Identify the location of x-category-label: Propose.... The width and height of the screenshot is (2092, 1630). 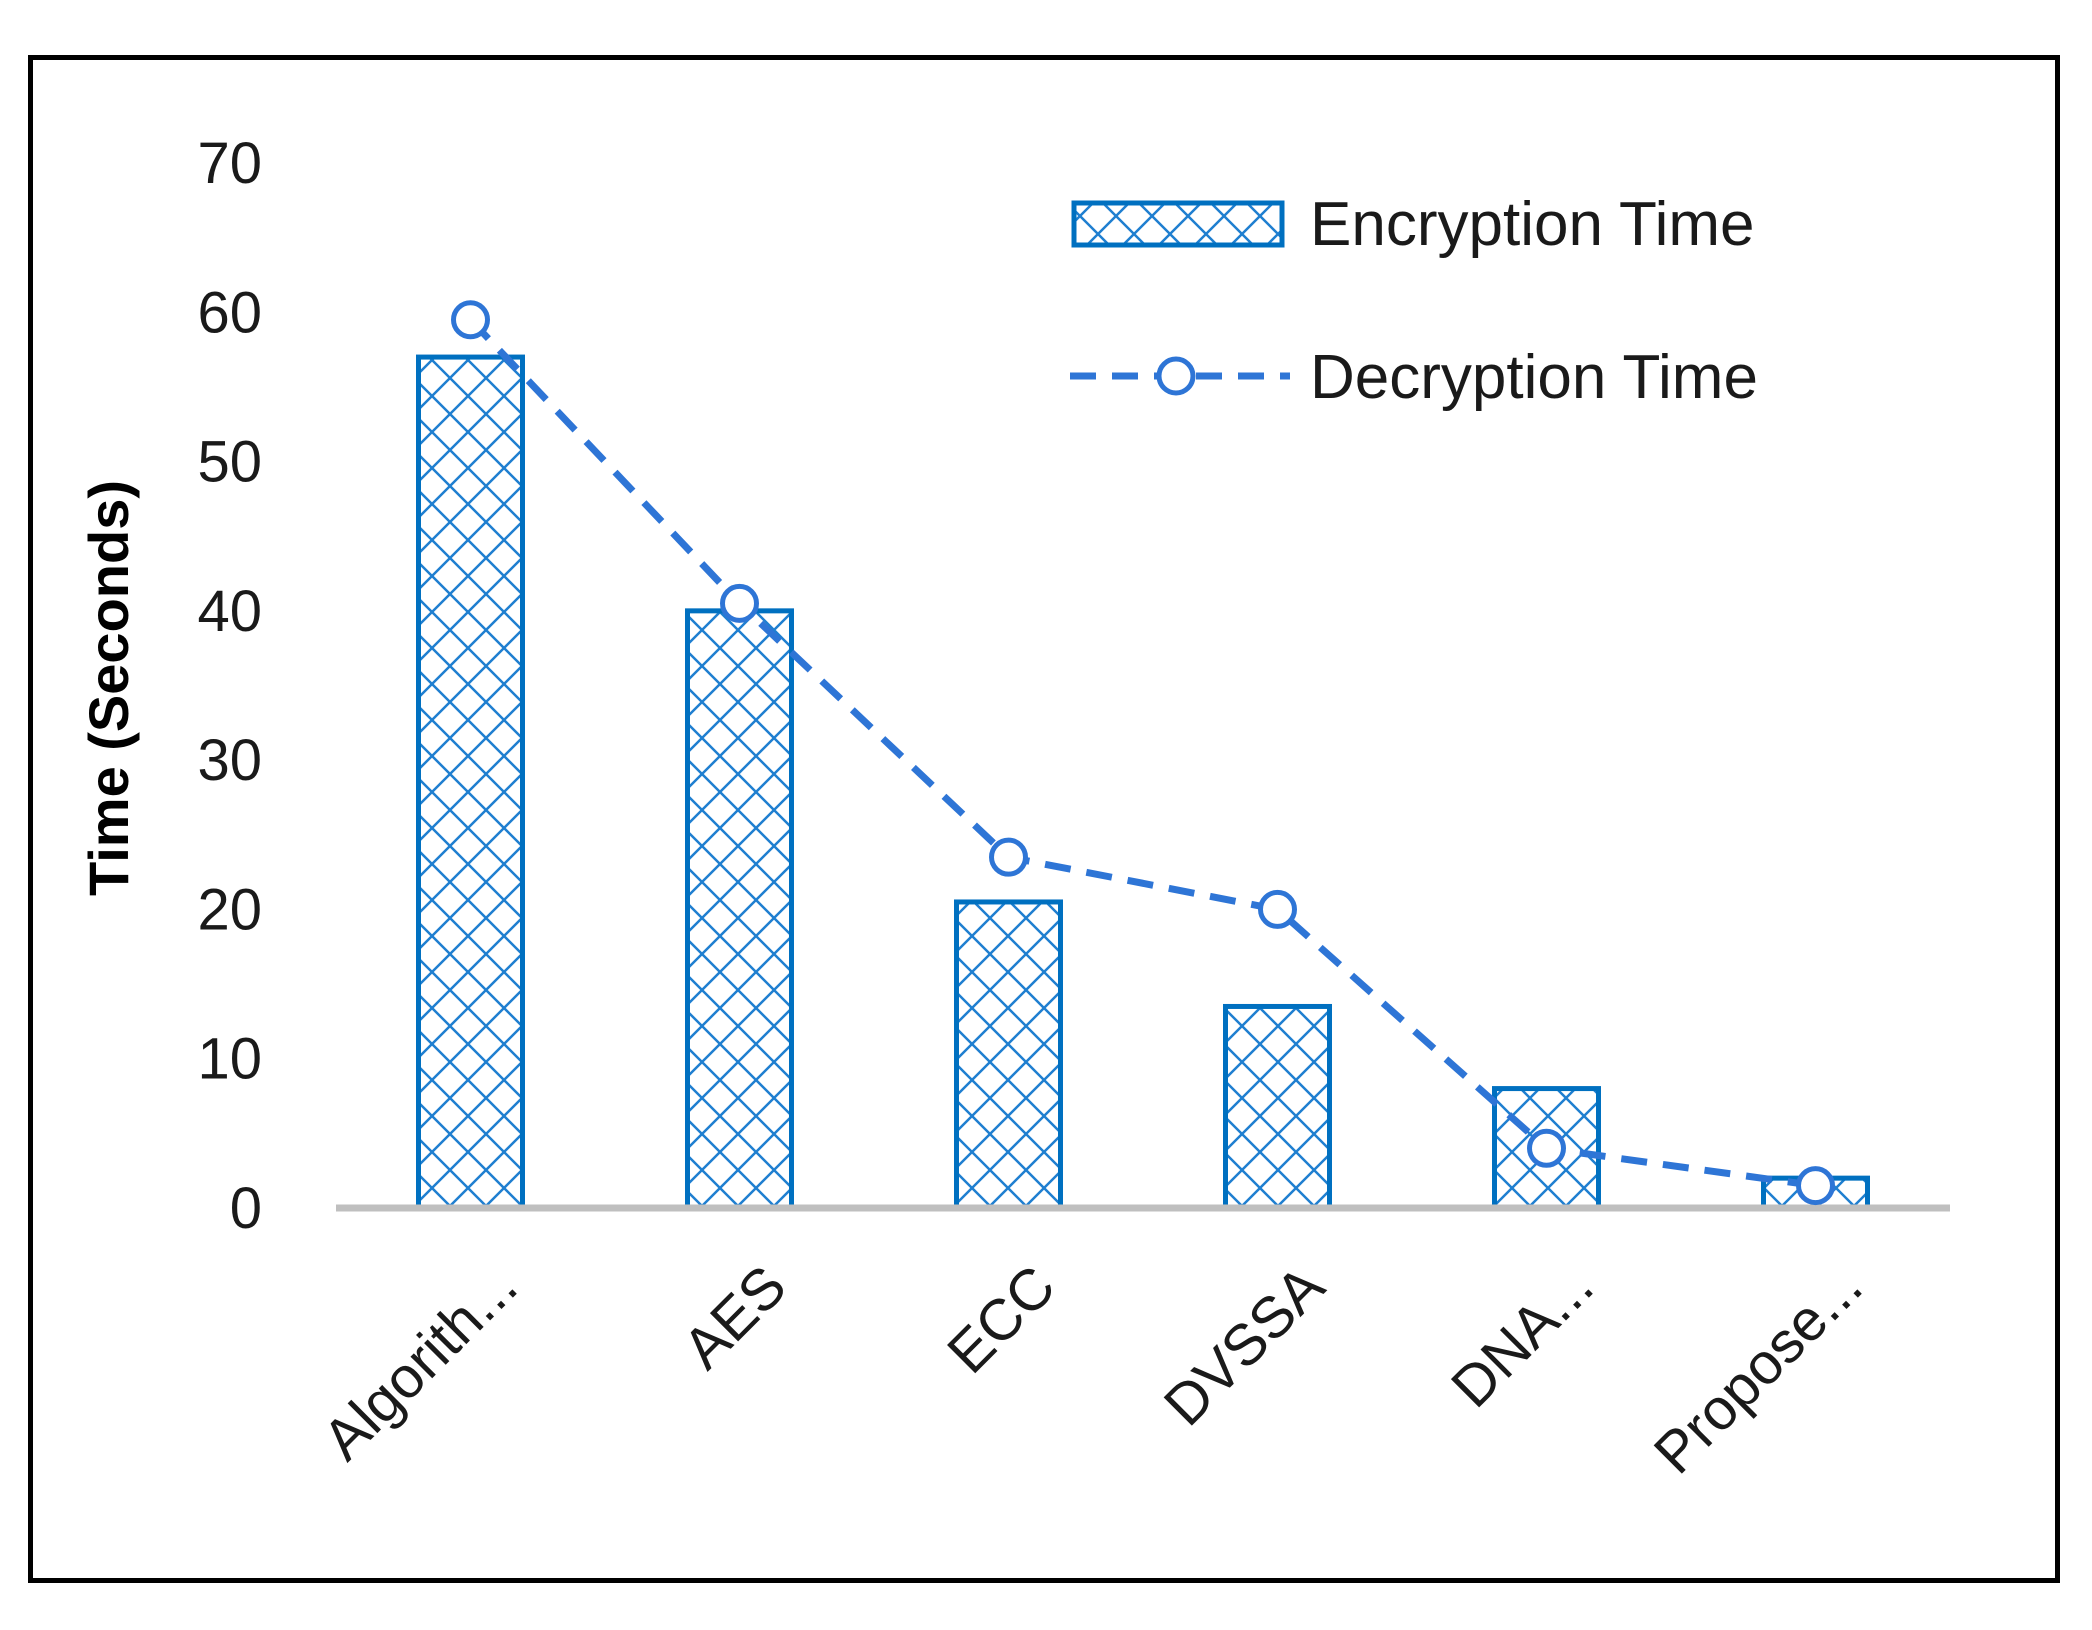
(1758, 1369).